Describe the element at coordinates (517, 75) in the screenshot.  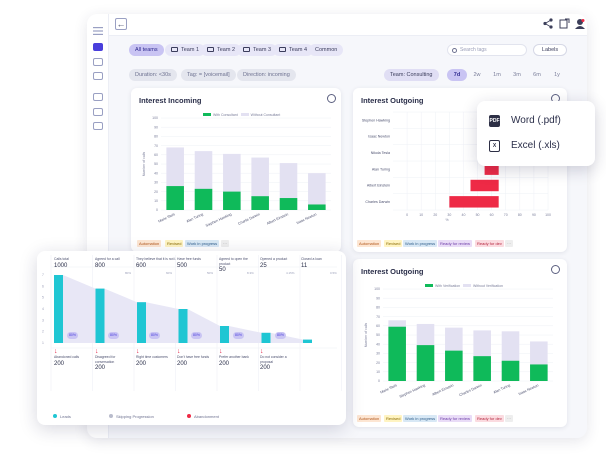
I see `range-3m: 3m` at that location.